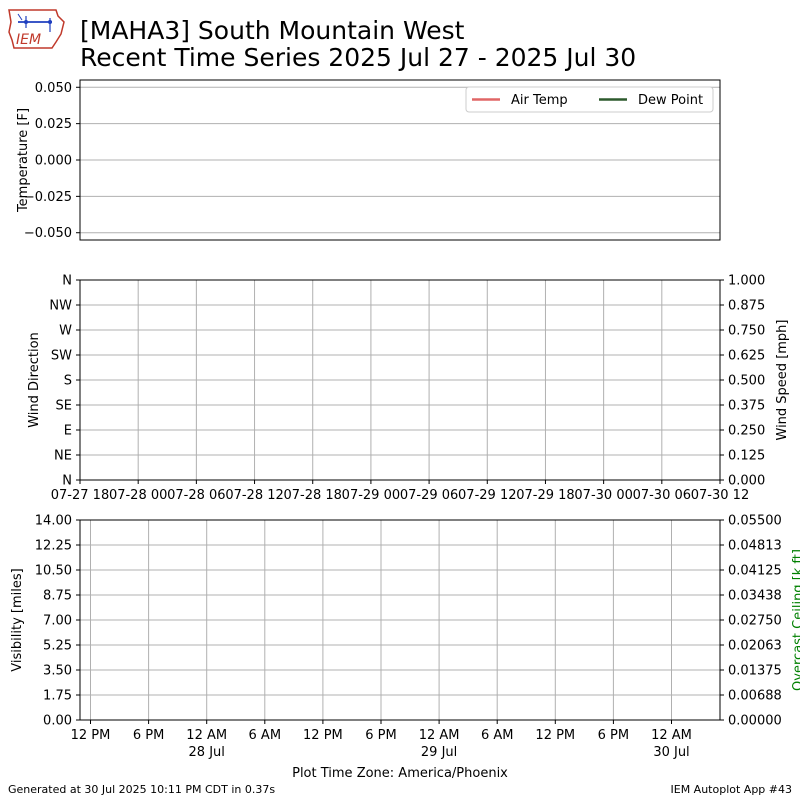 The image size is (800, 800). Describe the element at coordinates (755, 671) in the screenshot. I see `ceiling-ytick-label: 0.01375` at that location.